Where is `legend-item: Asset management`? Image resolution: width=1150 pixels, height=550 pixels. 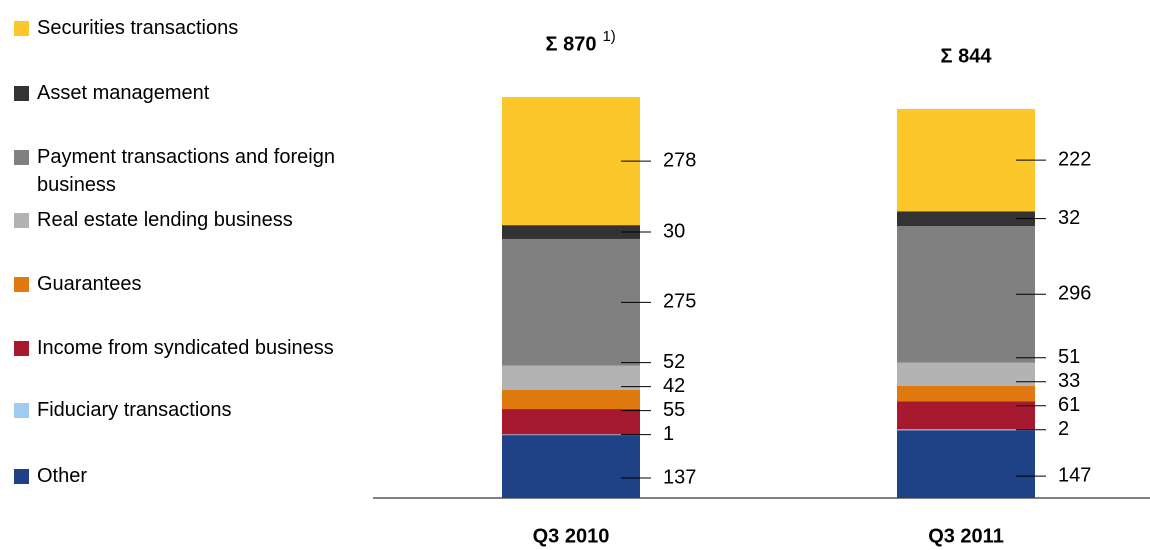
legend-item: Asset management is located at coordinates (186, 93).